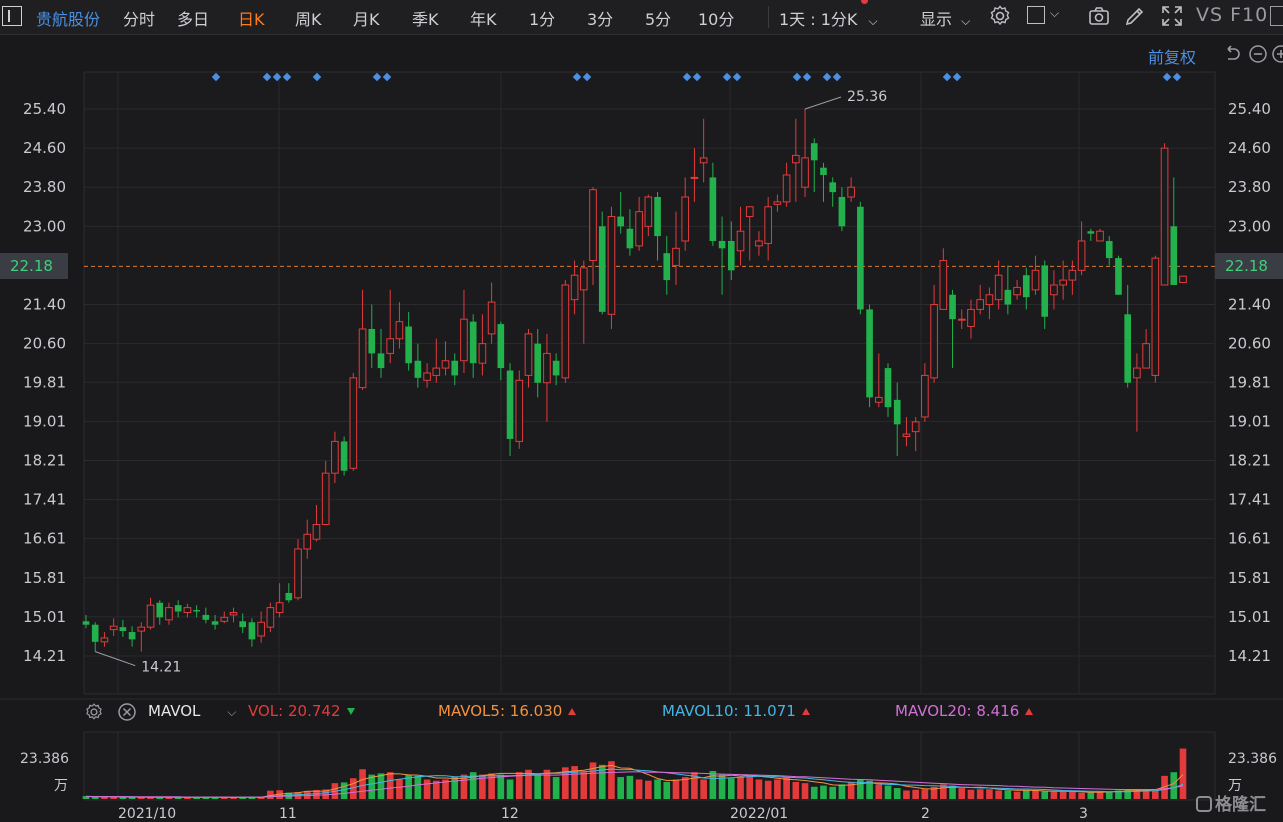 Image resolution: width=1283 pixels, height=822 pixels. I want to click on toolbar-divider, so click(768, 17).